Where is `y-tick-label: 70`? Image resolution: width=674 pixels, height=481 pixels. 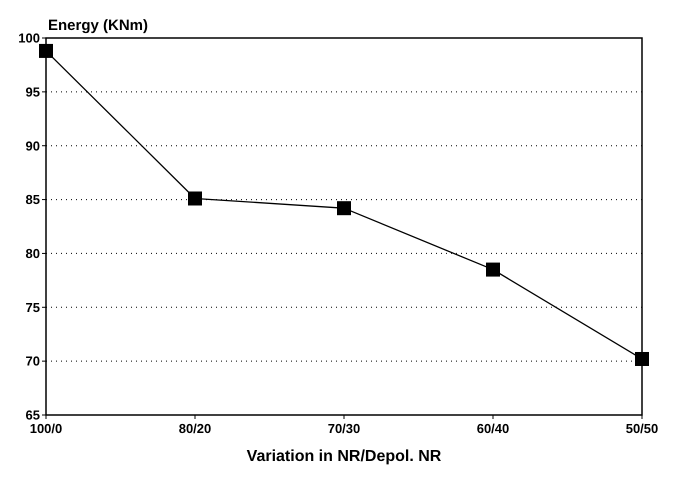
y-tick-label: 70 is located at coordinates (33, 361).